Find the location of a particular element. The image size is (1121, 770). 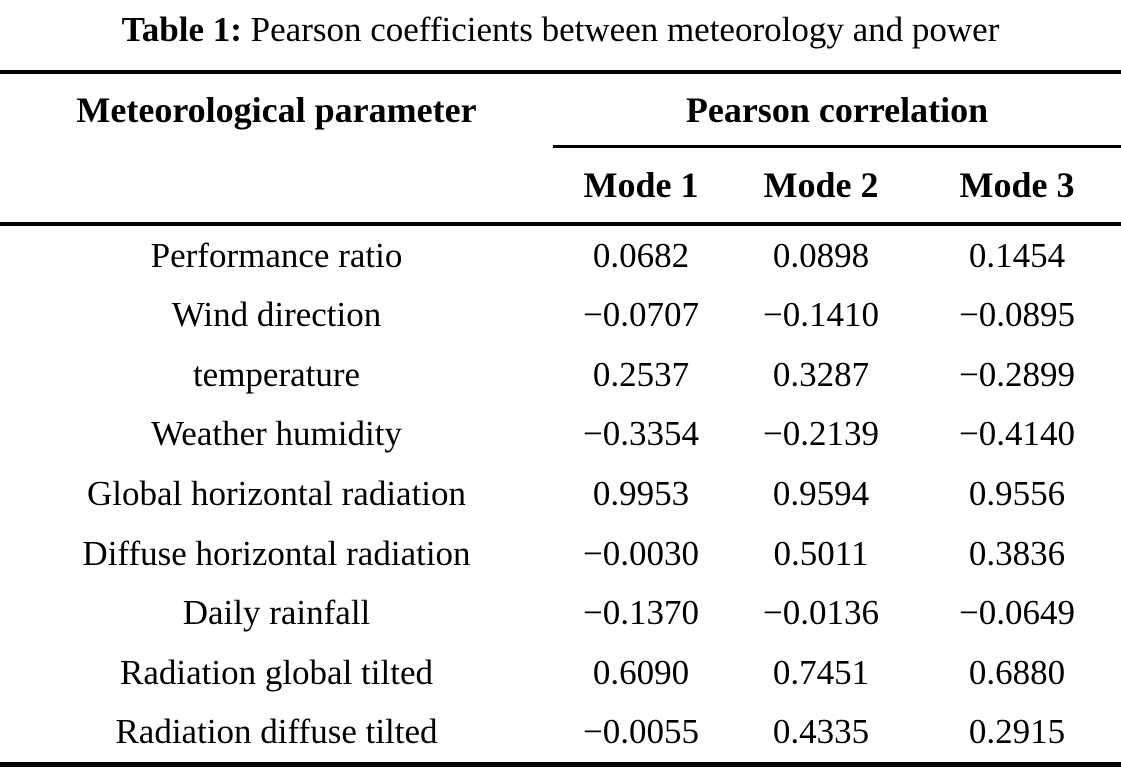

row-parameter: temperature is located at coordinates (276, 374).